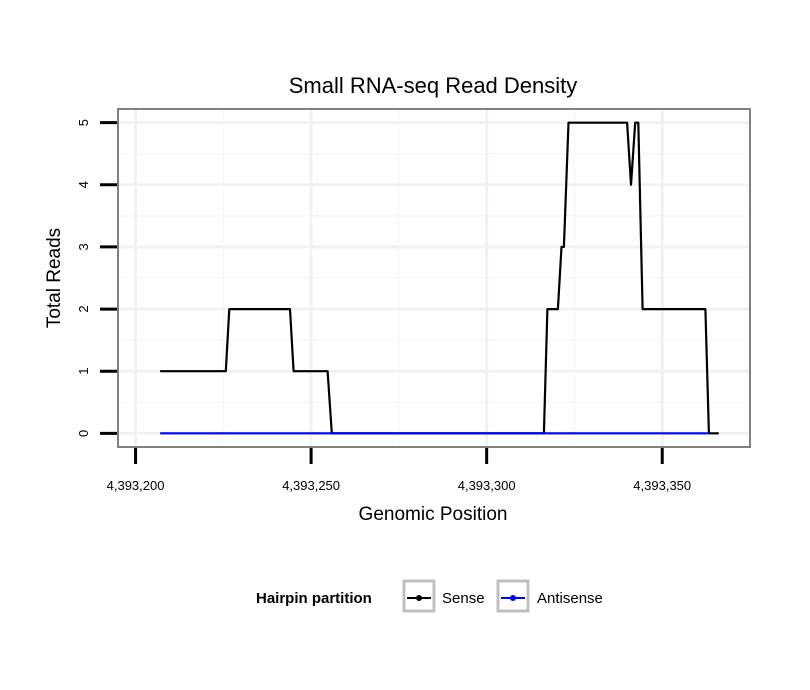 This screenshot has height=690, width=810. I want to click on legend-point-sense, so click(419, 598).